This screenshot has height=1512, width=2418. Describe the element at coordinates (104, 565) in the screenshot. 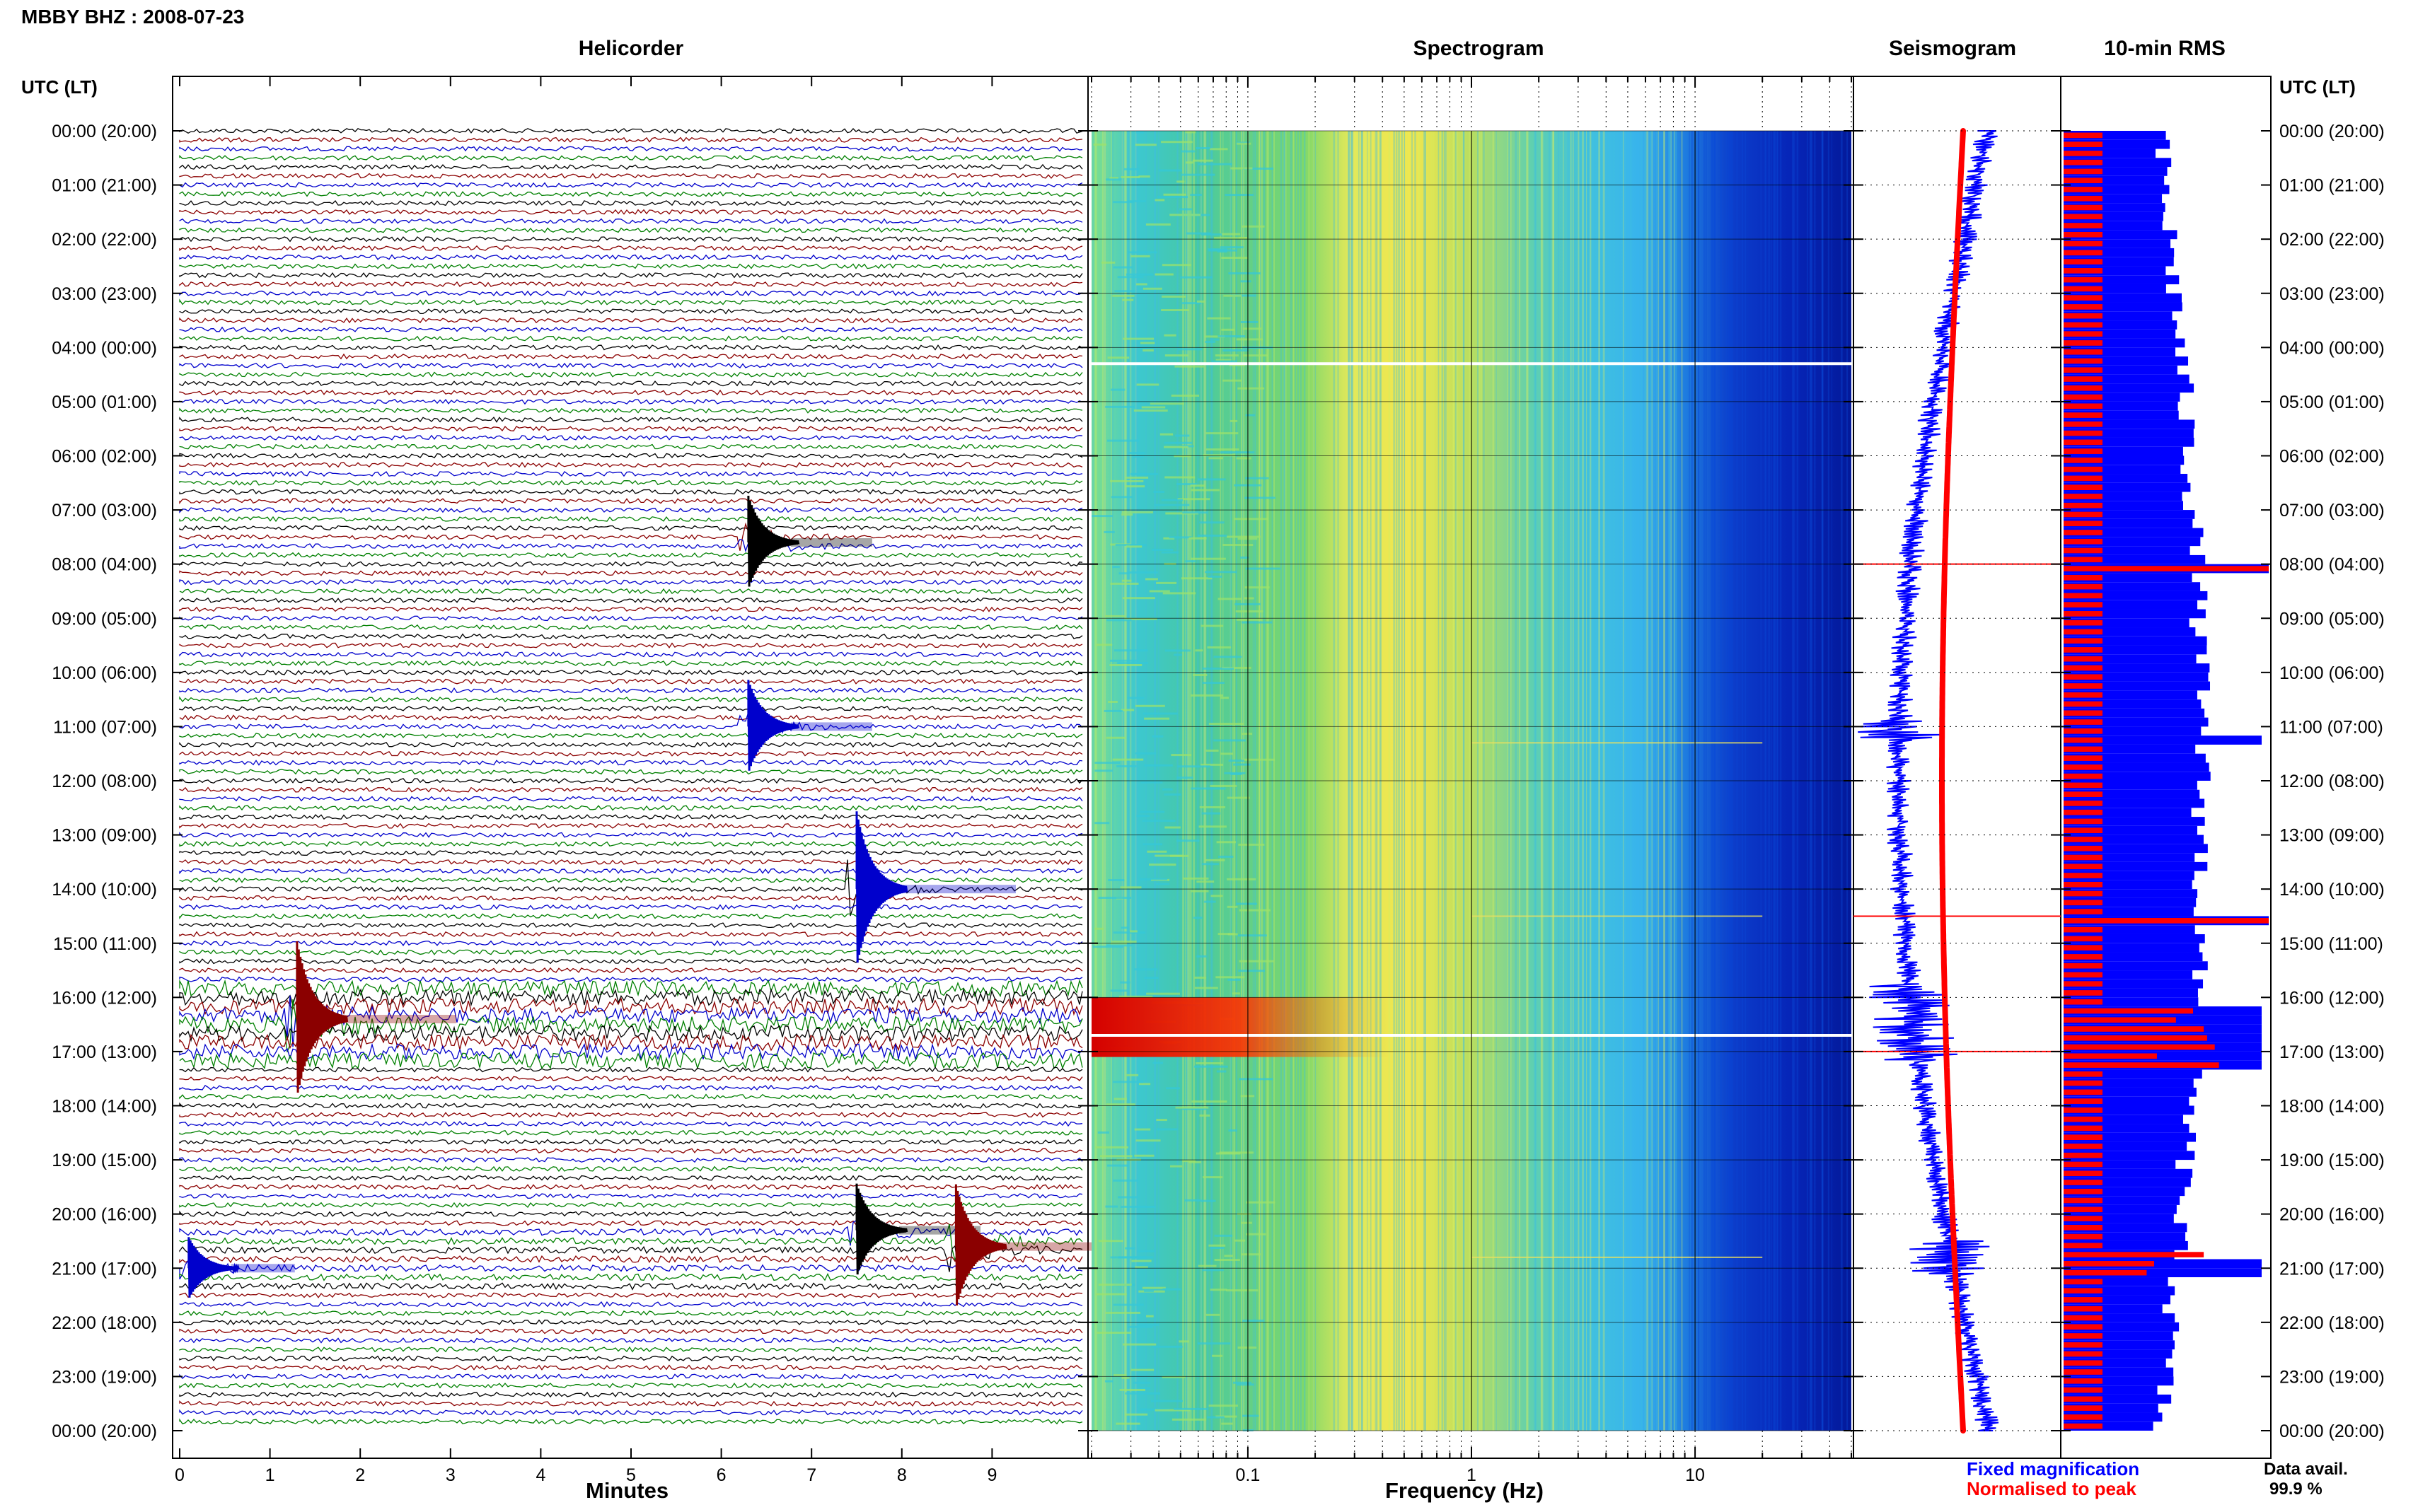

I see `time-tick-left: 08:00 (04:00)` at that location.